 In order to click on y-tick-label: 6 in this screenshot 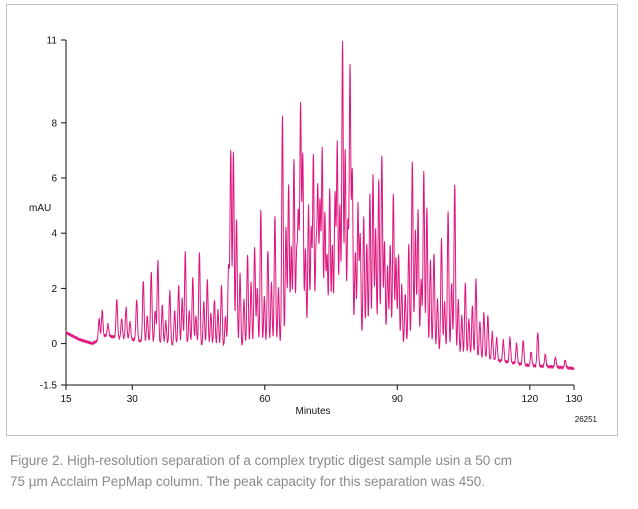, I will do `click(54, 179)`.